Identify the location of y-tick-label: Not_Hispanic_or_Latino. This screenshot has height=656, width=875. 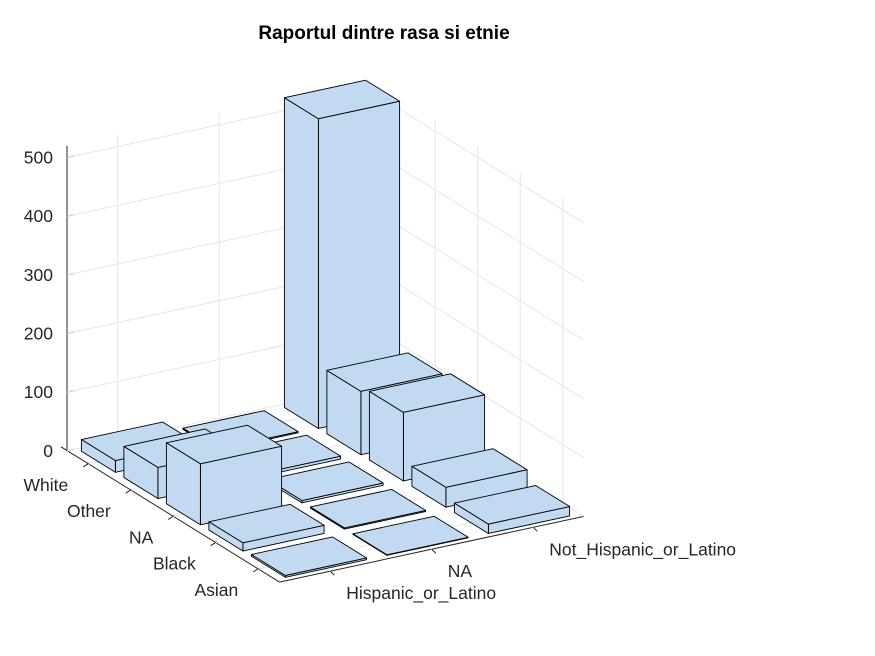
(642, 549).